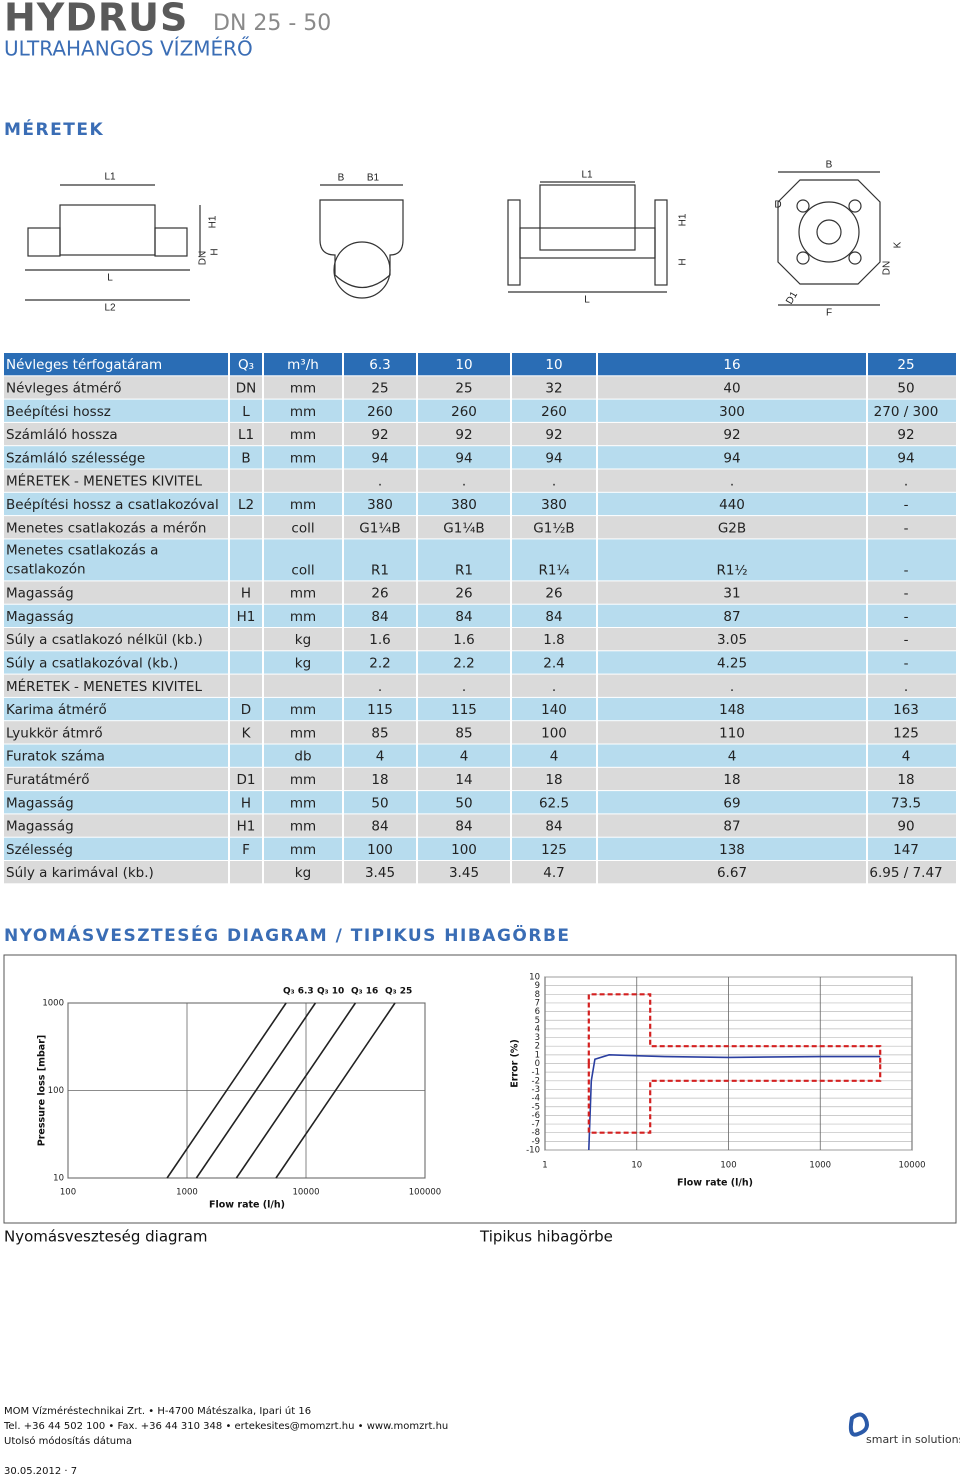 The height and width of the screenshot is (1482, 960). Describe the element at coordinates (380, 505) in the screenshot. I see `value: 380` at that location.